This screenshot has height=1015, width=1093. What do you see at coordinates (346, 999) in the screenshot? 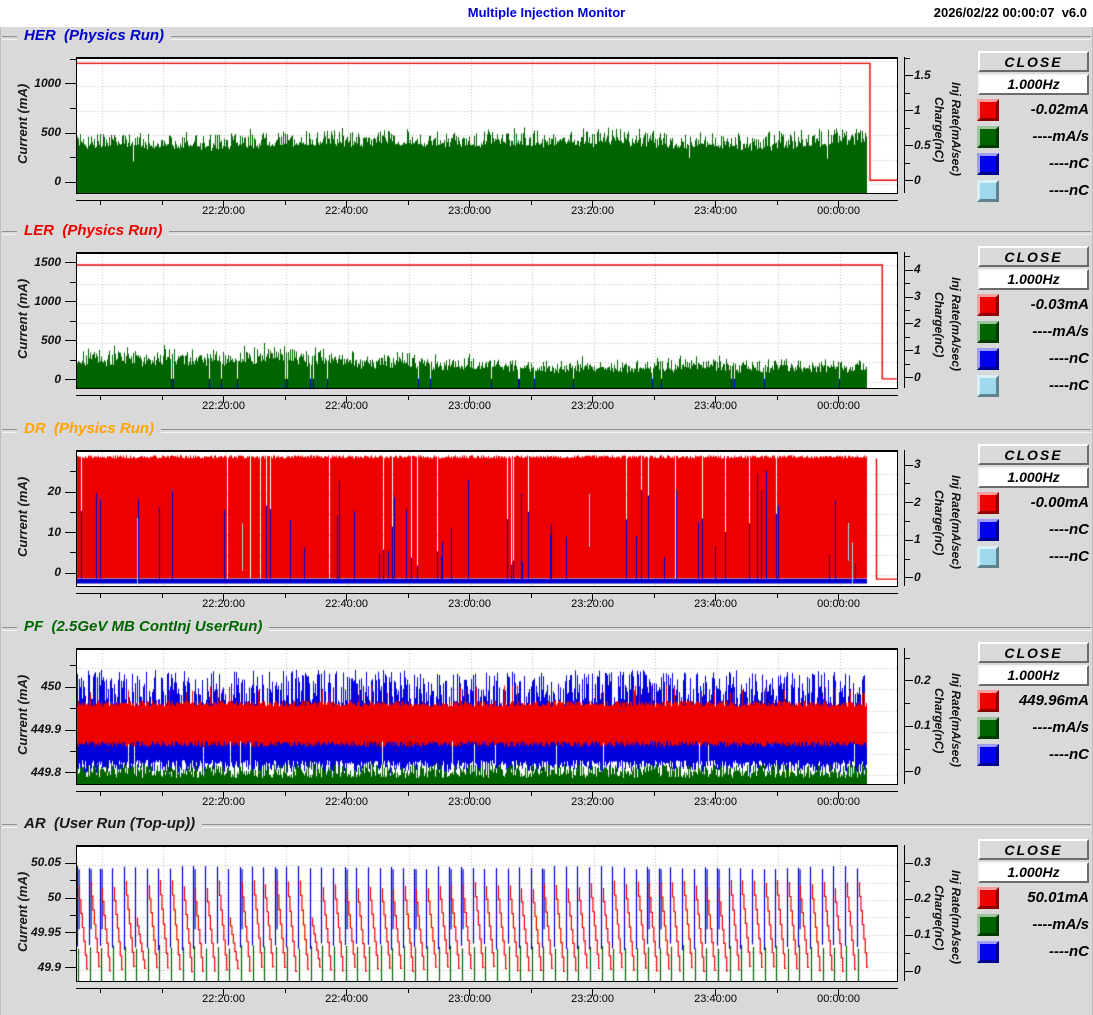
I see `x-tick-label: 22:40:00` at bounding box center [346, 999].